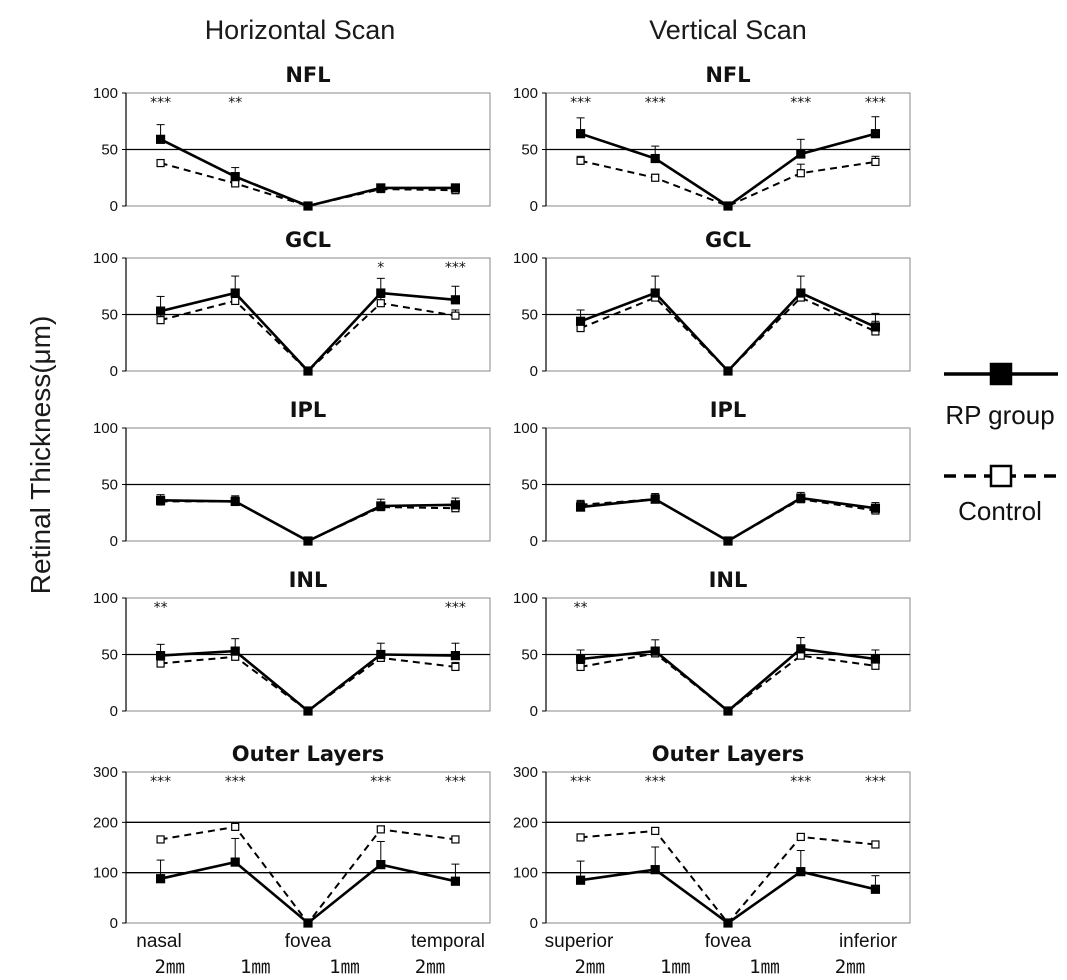 This screenshot has width=1067, height=980. I want to click on x-category-label: inferior, so click(868, 941).